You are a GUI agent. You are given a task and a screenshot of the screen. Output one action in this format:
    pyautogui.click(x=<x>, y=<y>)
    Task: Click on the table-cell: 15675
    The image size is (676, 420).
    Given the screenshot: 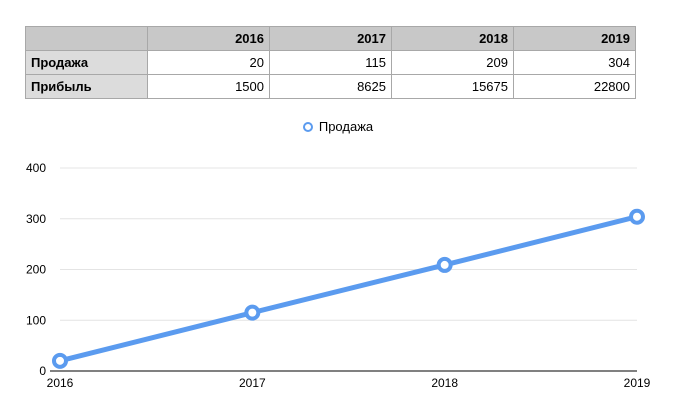 What is the action you would take?
    pyautogui.click(x=452, y=86)
    